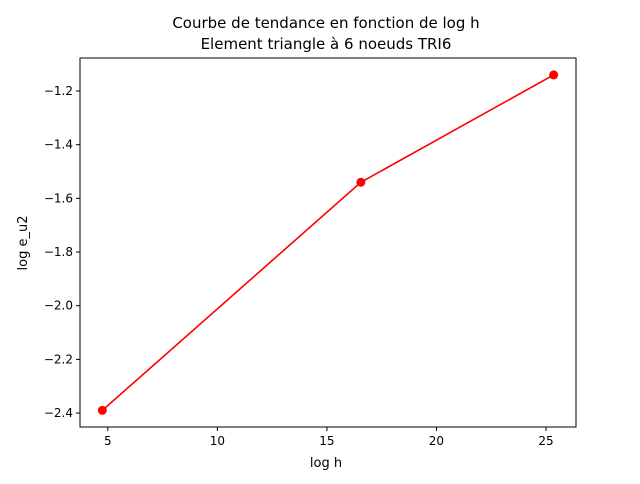 The width and height of the screenshot is (640, 484). Describe the element at coordinates (58, 413) in the screenshot. I see `y-tick-label: −2.4` at that location.